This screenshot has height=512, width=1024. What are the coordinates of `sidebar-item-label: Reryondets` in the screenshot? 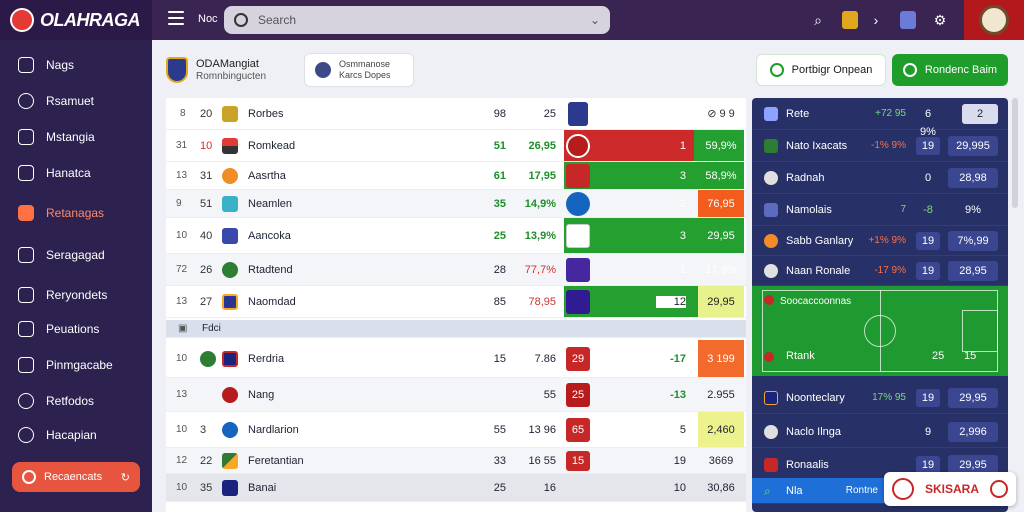 It's located at (77, 295).